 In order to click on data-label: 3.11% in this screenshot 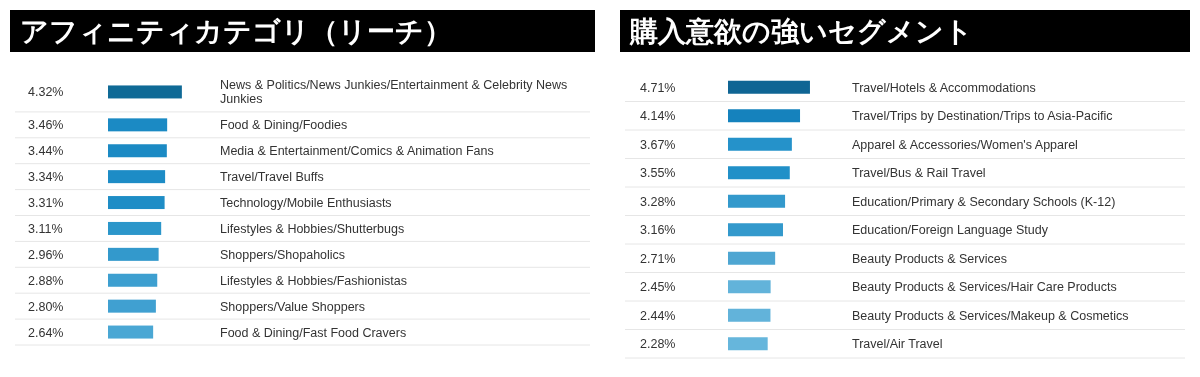, I will do `click(45, 228)`.